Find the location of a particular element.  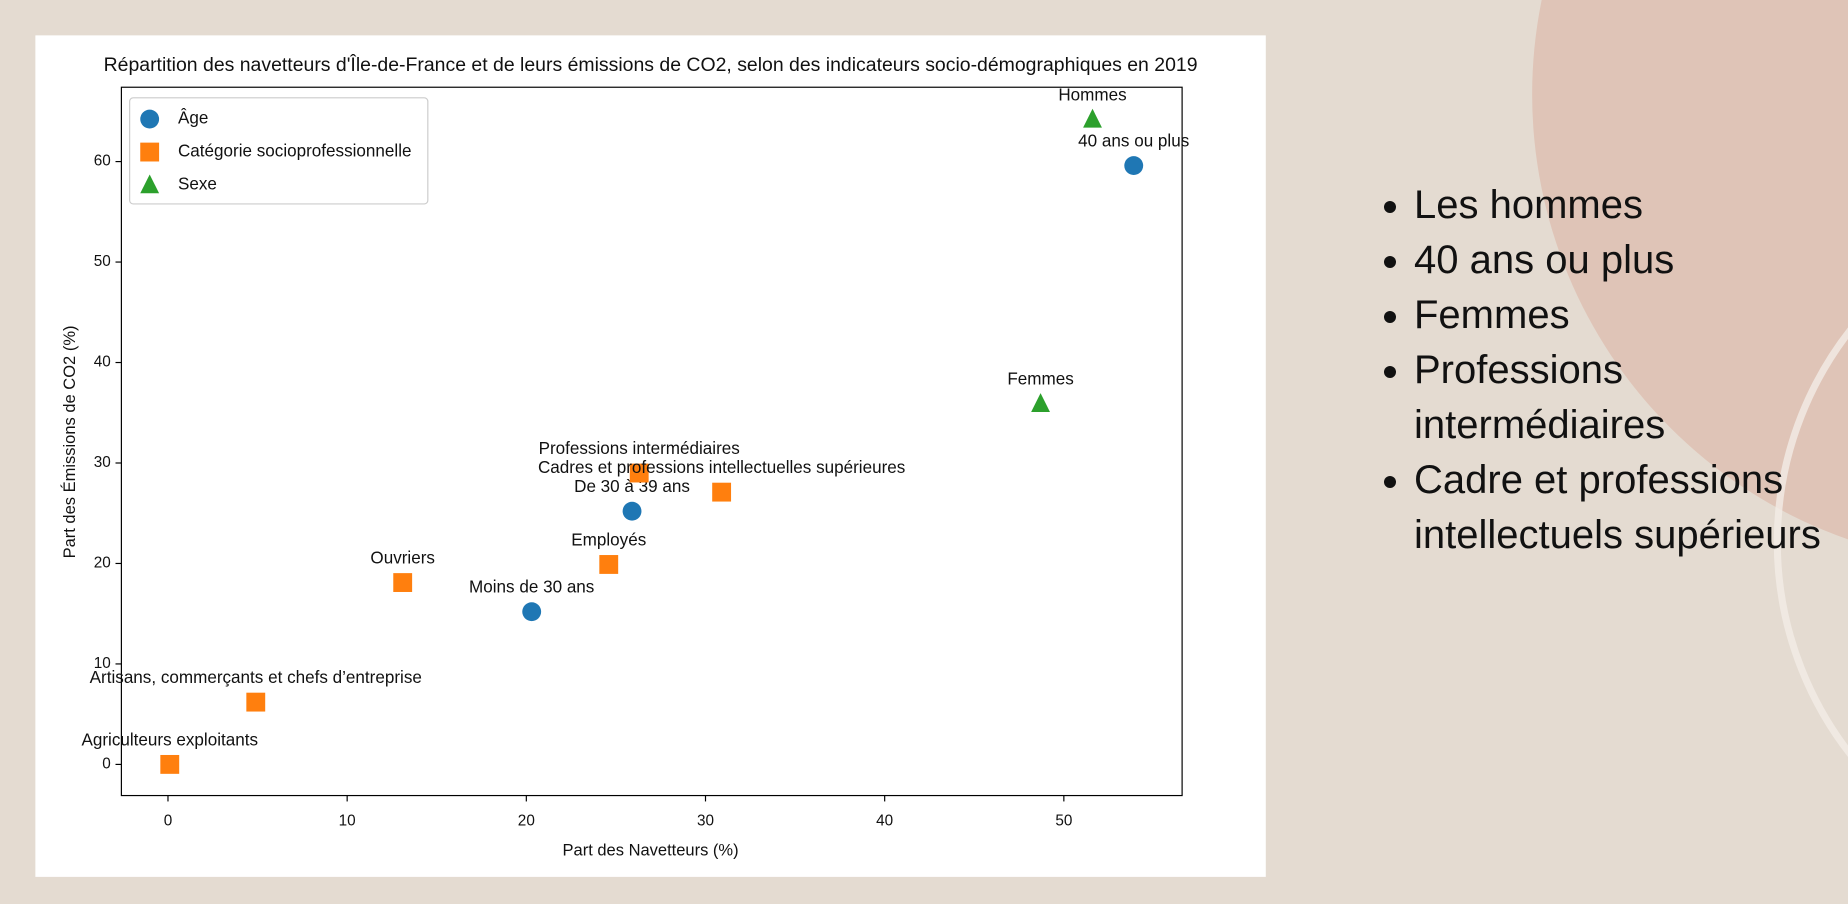

y-tick-label: 50 is located at coordinates (102, 261).